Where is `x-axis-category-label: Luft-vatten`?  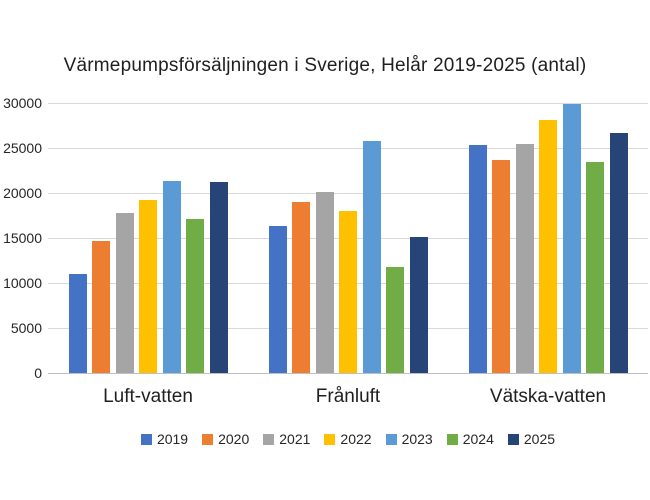
x-axis-category-label: Luft-vatten is located at coordinates (148, 396).